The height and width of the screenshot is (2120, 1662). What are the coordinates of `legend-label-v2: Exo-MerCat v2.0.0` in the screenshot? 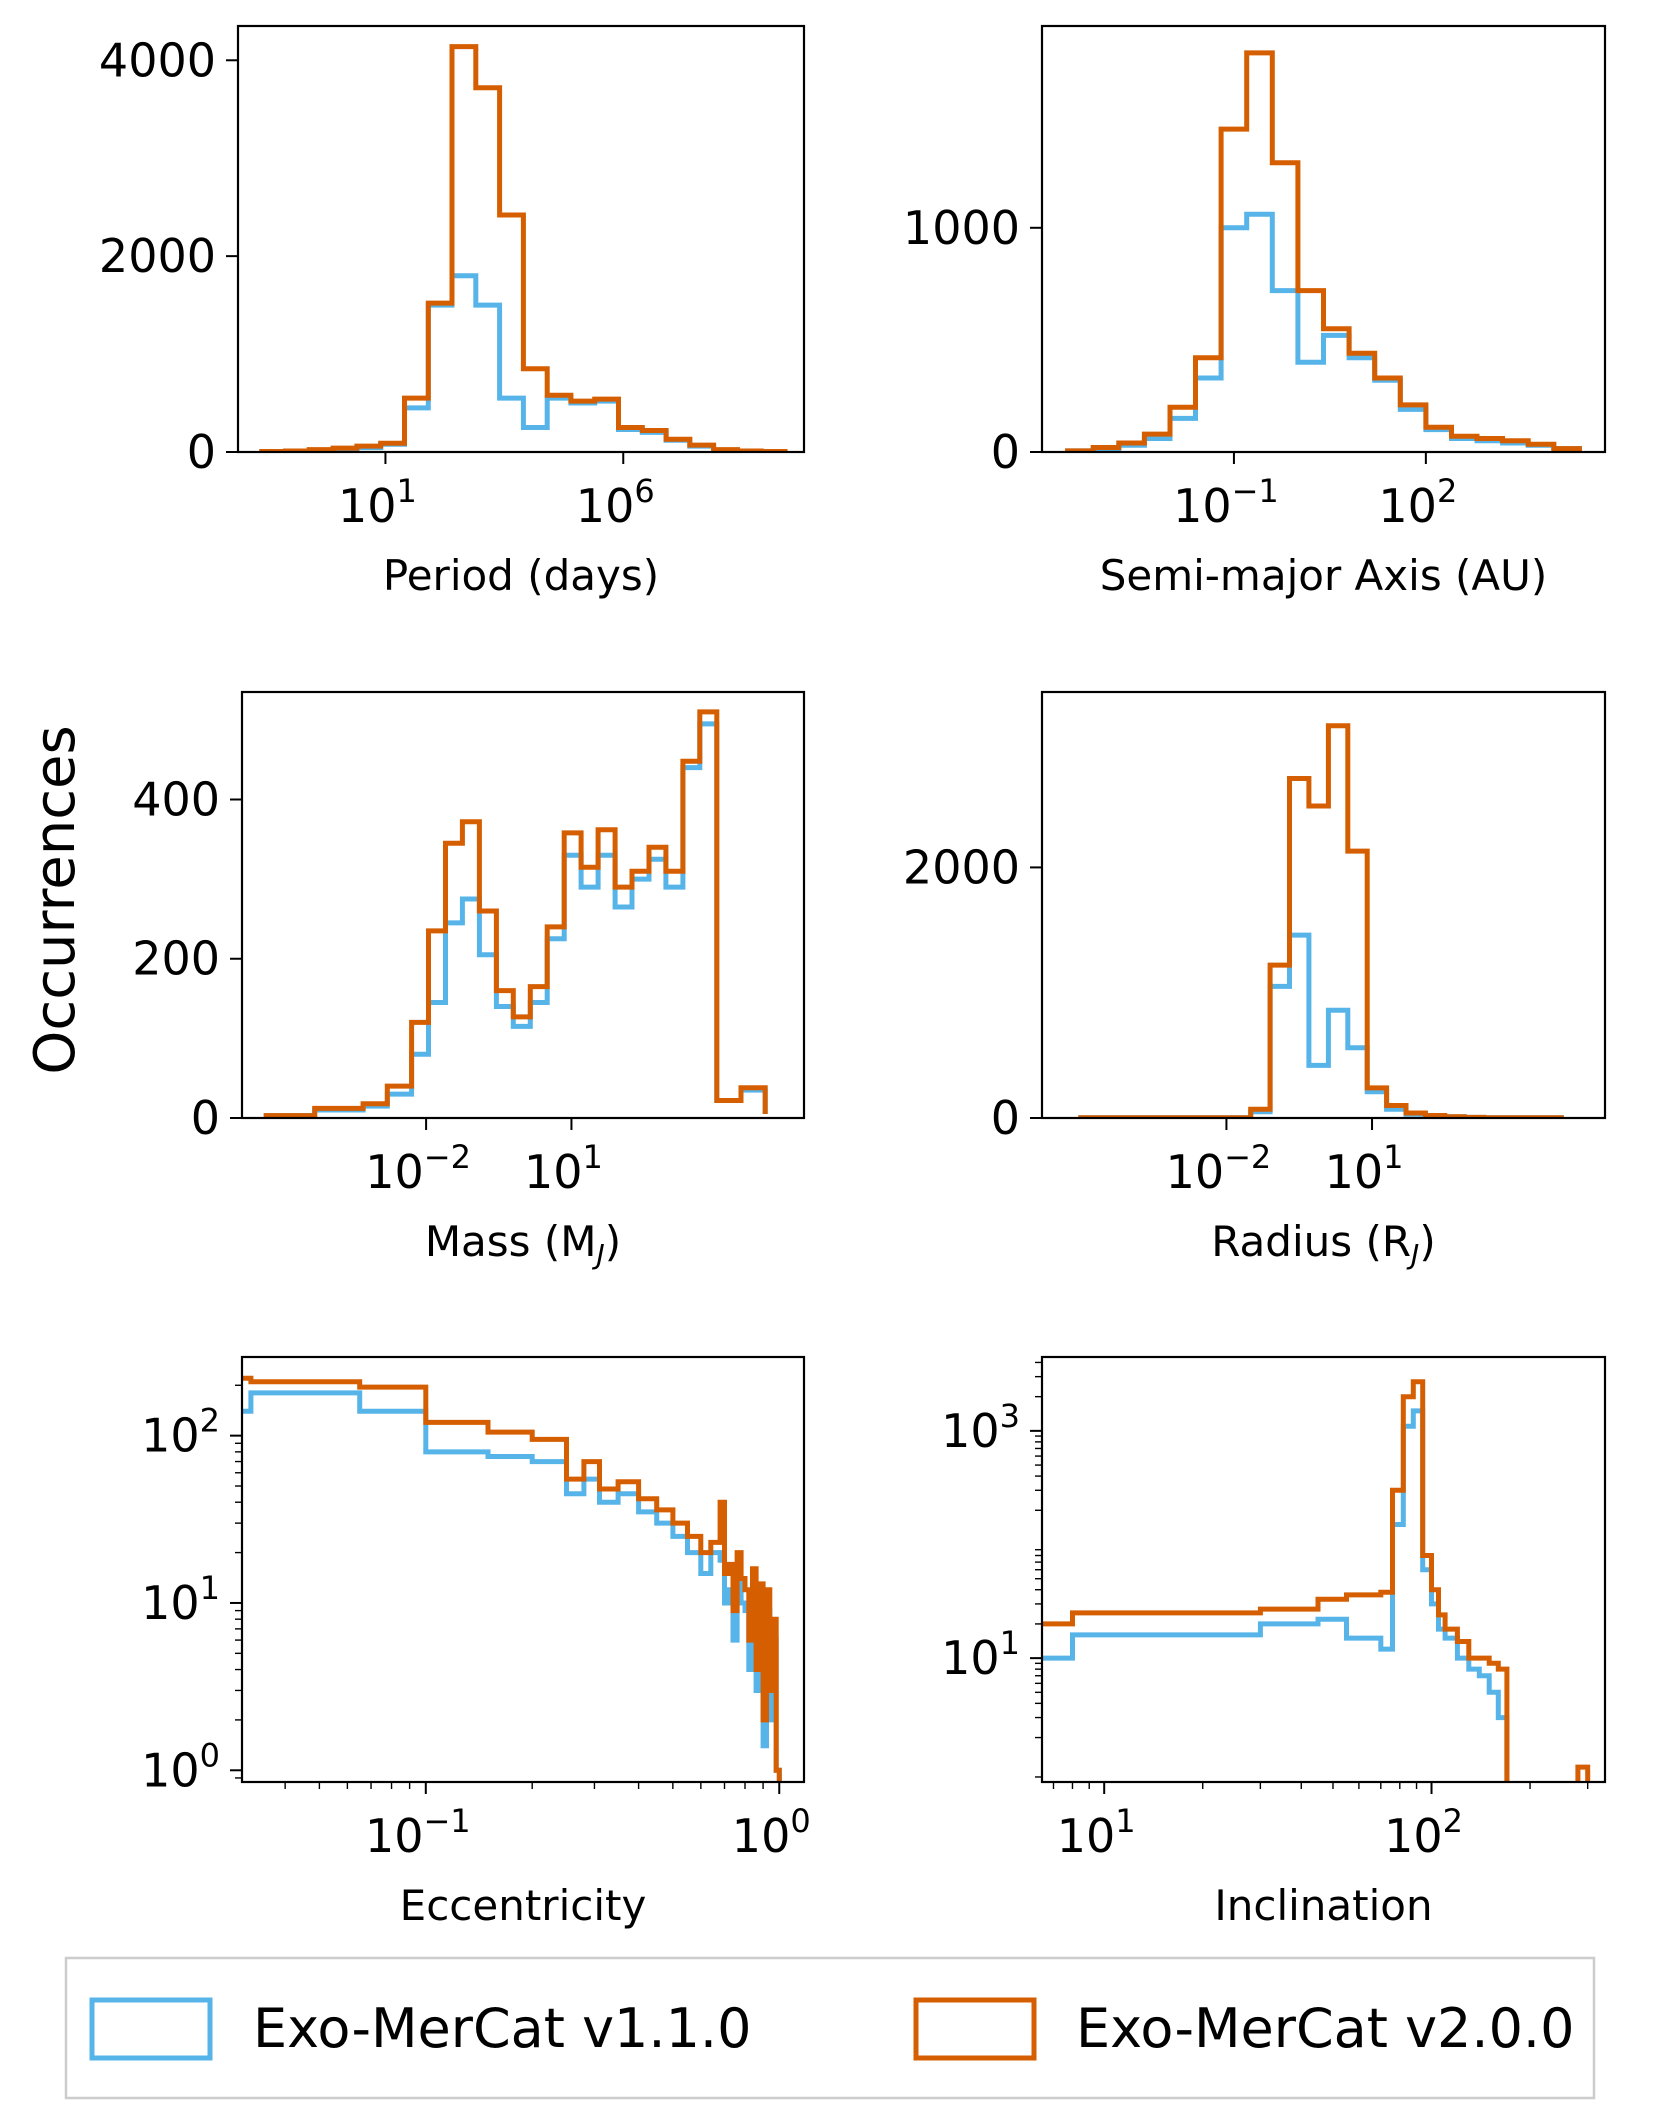 It's located at (1325, 2028).